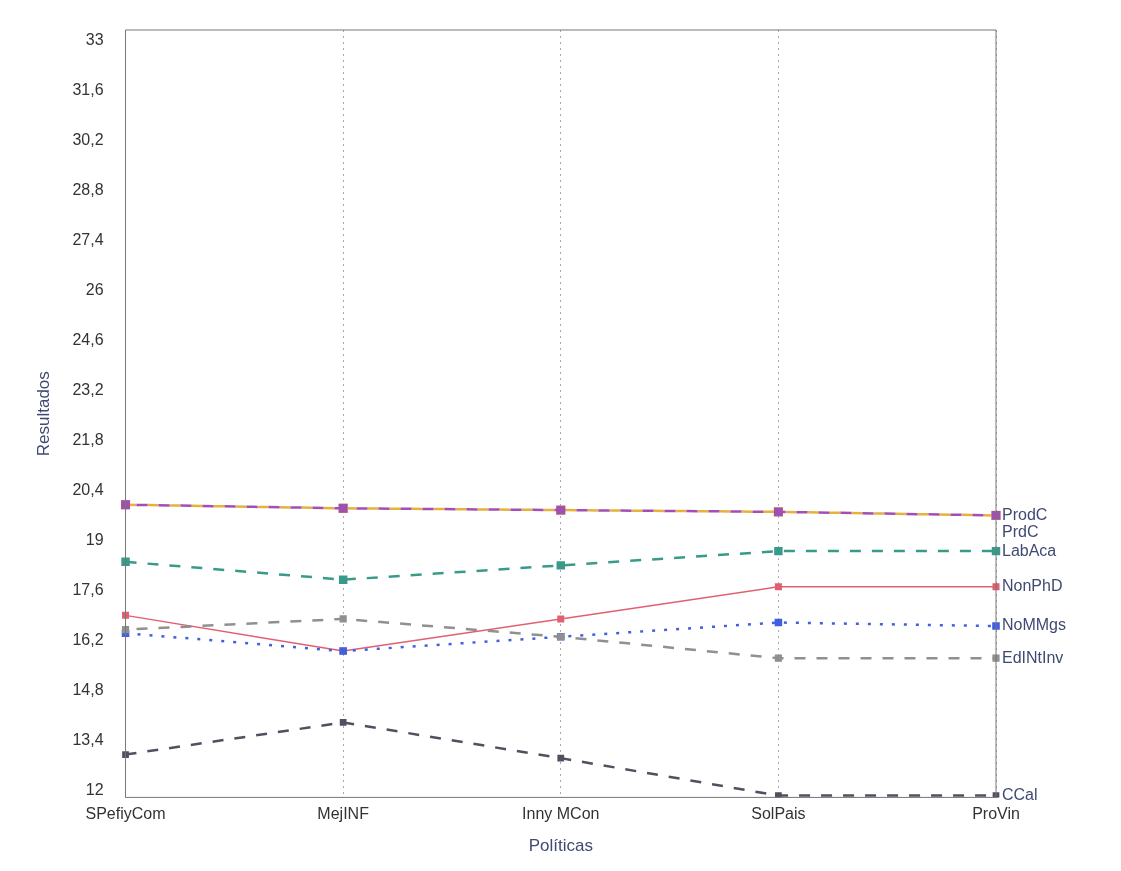  I want to click on y-tick-label: 24,6, so click(88, 339).